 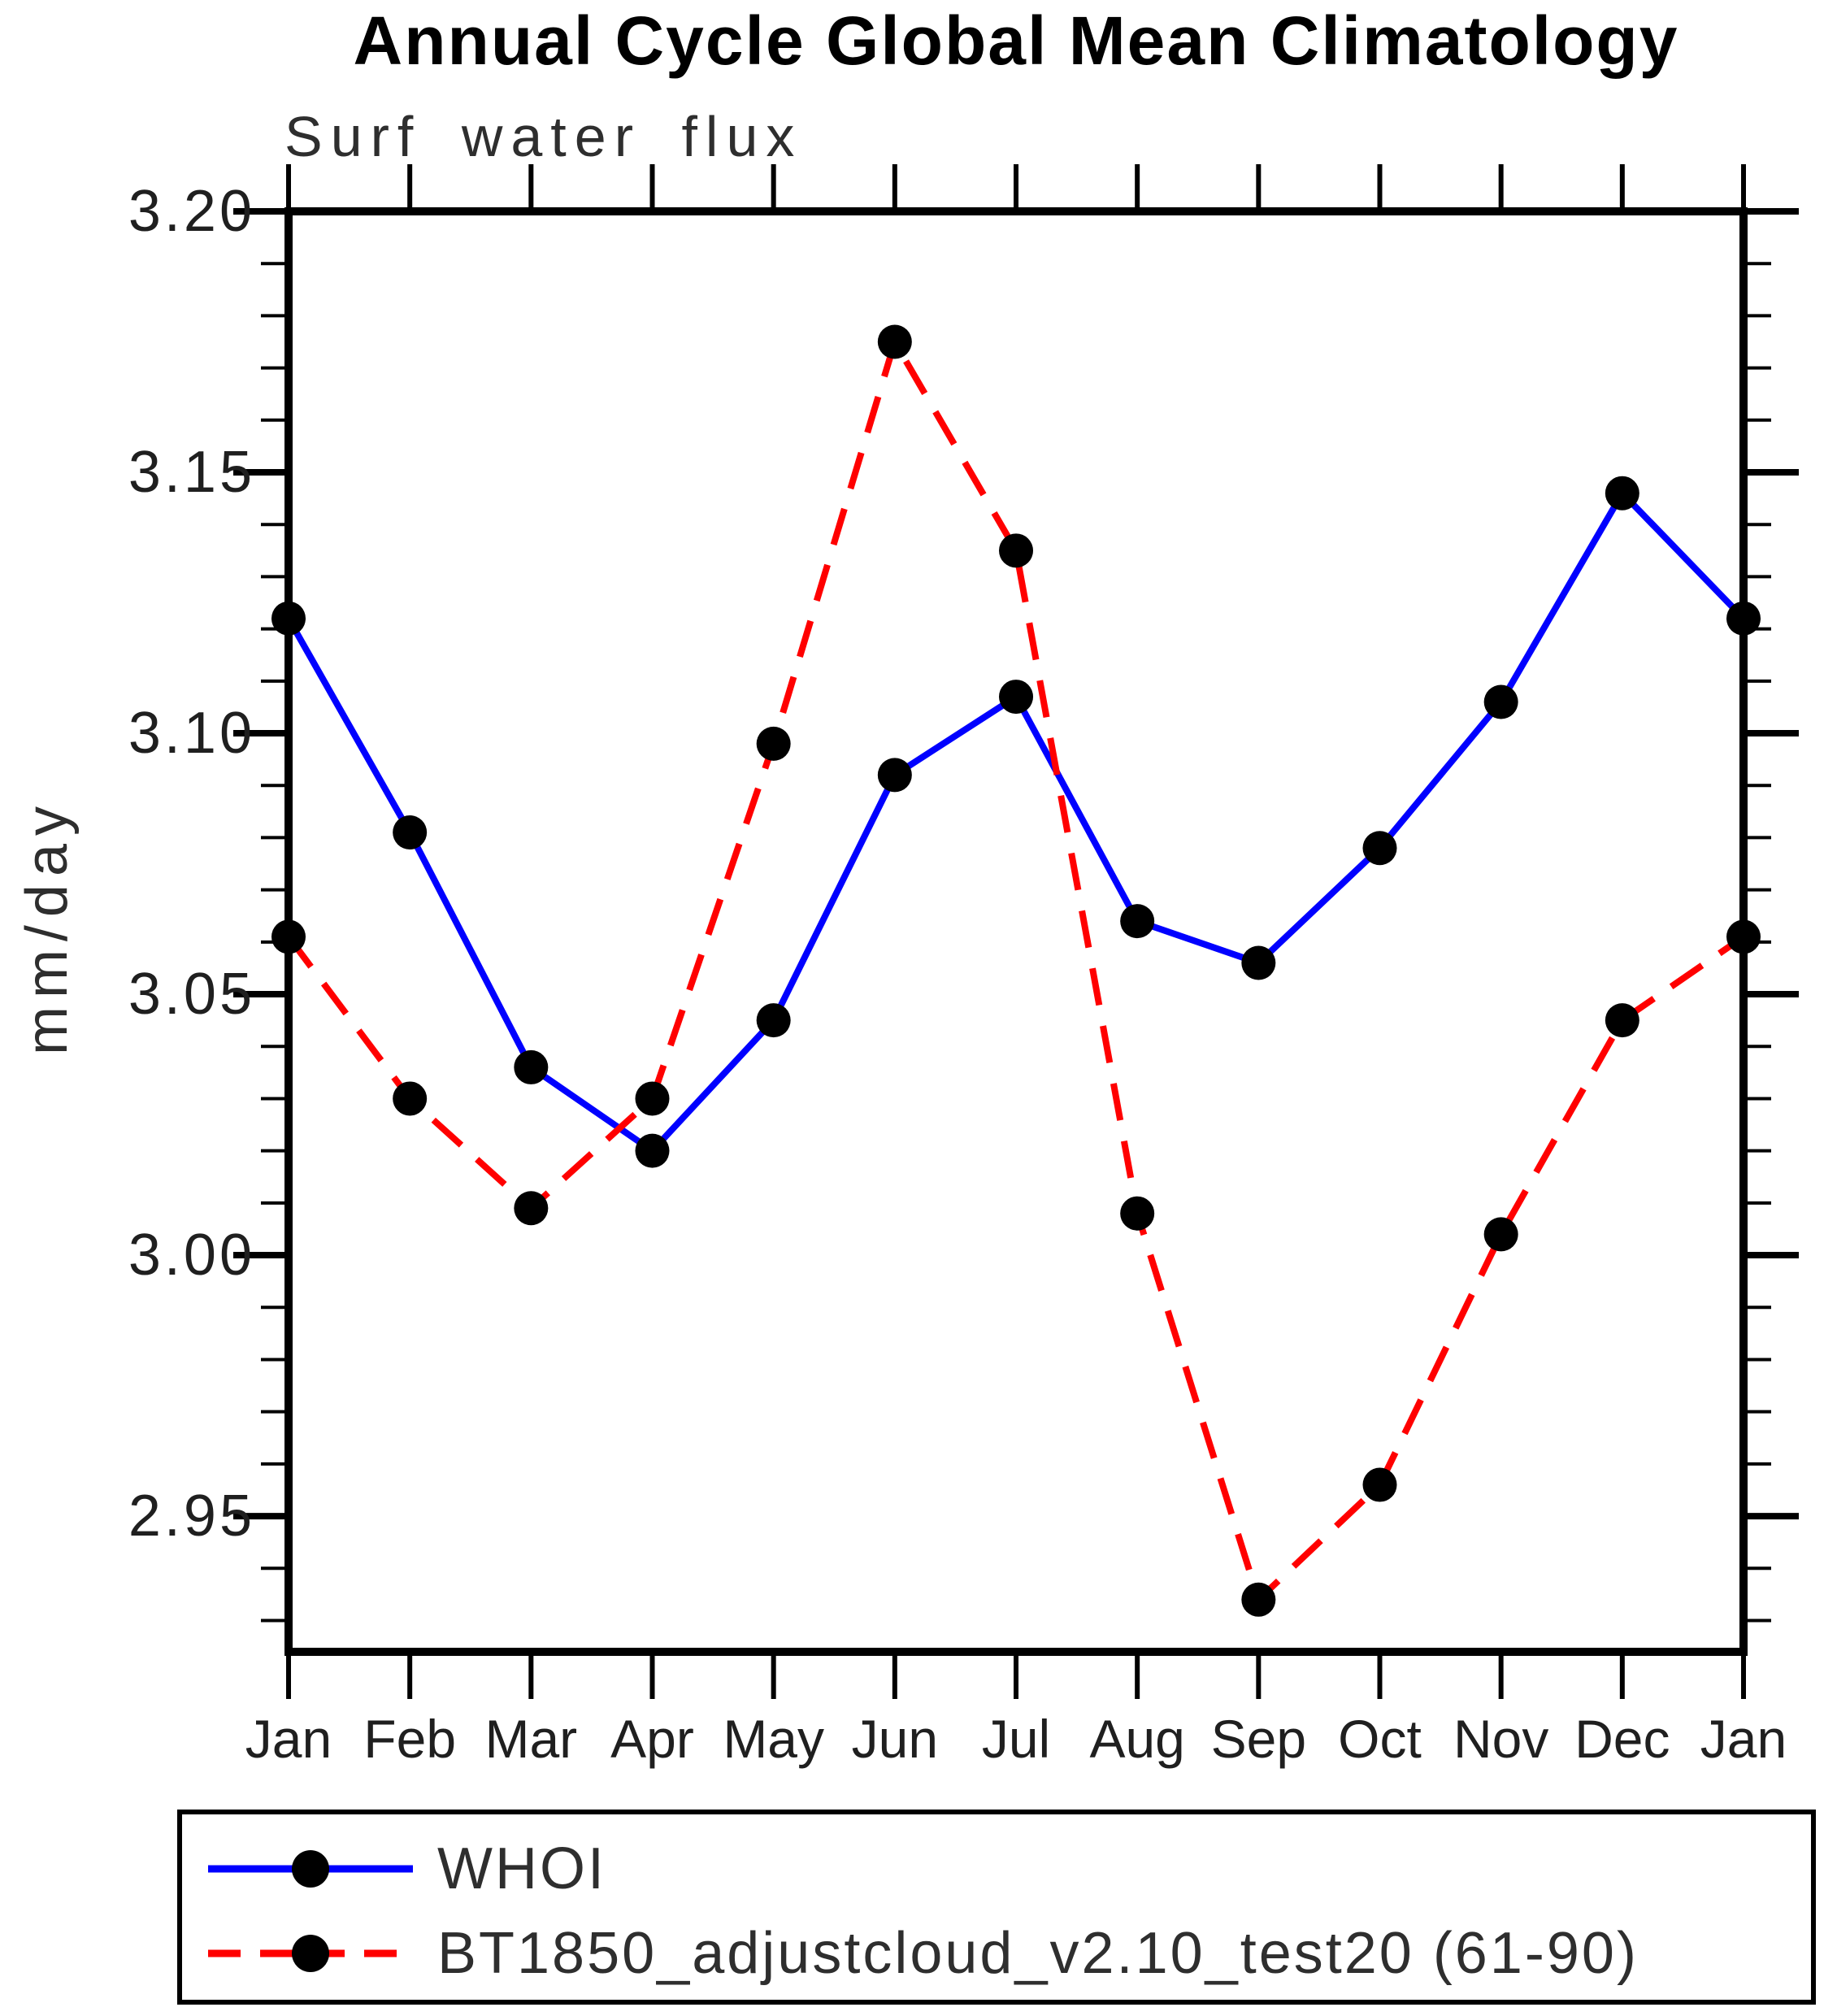 I want to click on x-tick-label: Jun, so click(x=895, y=1739).